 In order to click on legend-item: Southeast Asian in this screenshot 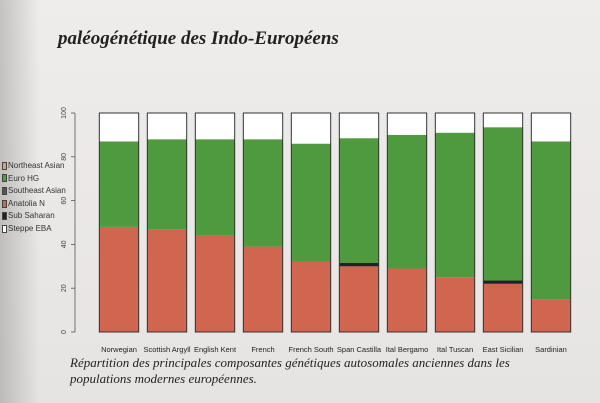, I will do `click(34, 191)`.